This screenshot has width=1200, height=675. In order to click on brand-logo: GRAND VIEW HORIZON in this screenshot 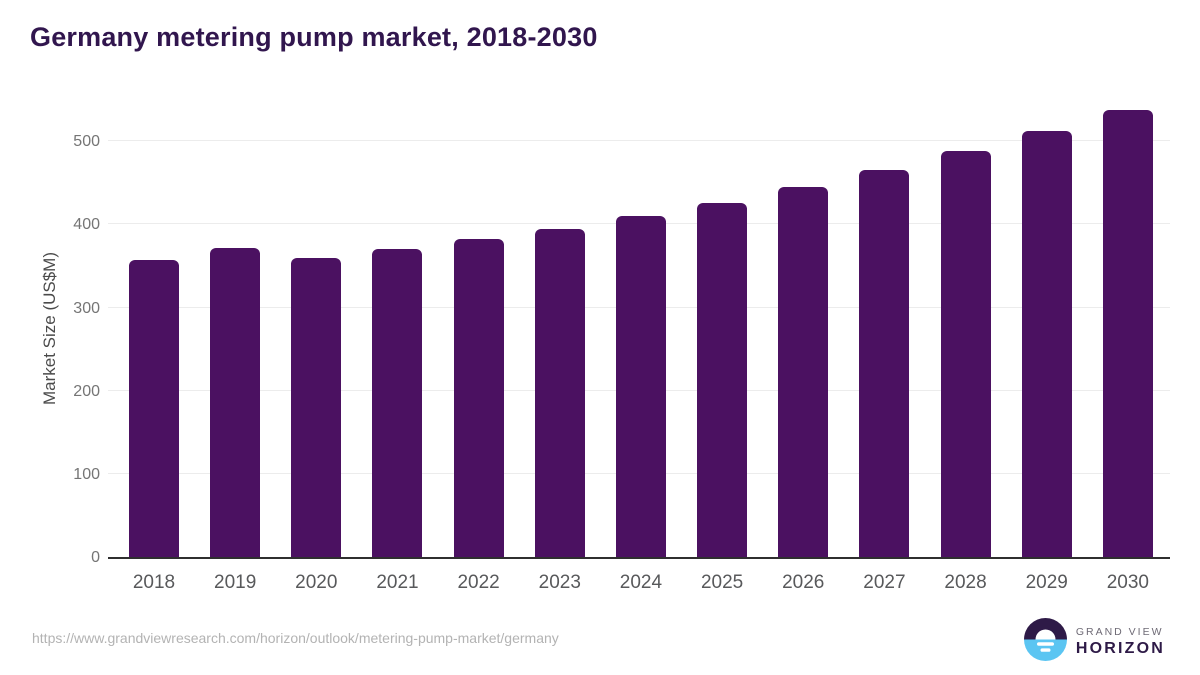, I will do `click(1093, 642)`.